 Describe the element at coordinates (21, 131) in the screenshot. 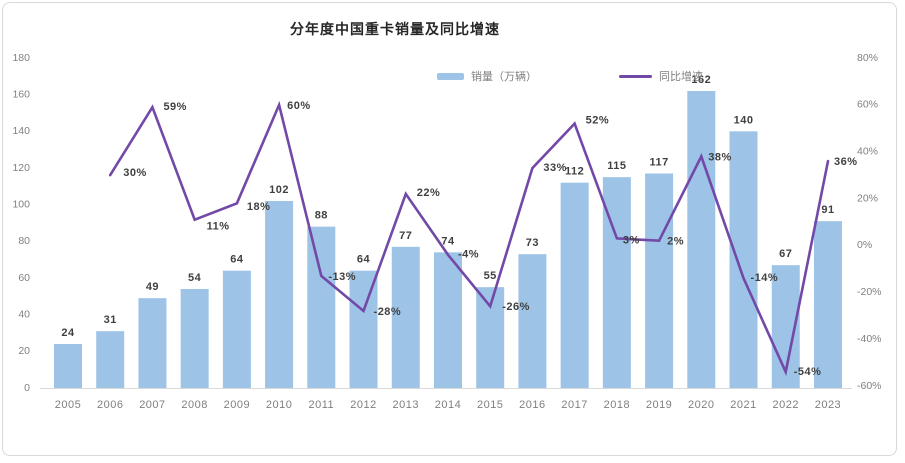

I see `left-axis-tick-label: 140` at that location.